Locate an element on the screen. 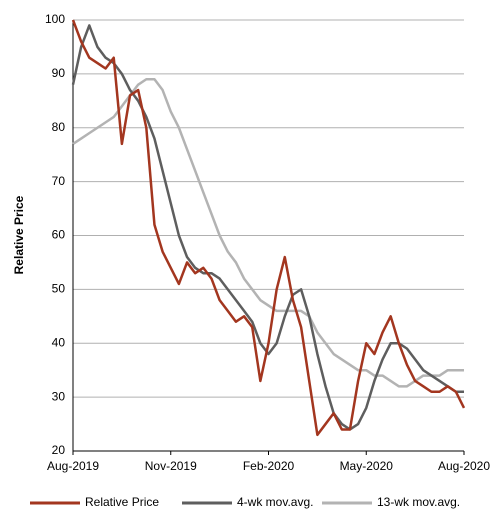 The width and height of the screenshot is (493, 519). y-tick-label: 60 is located at coordinates (59, 235).